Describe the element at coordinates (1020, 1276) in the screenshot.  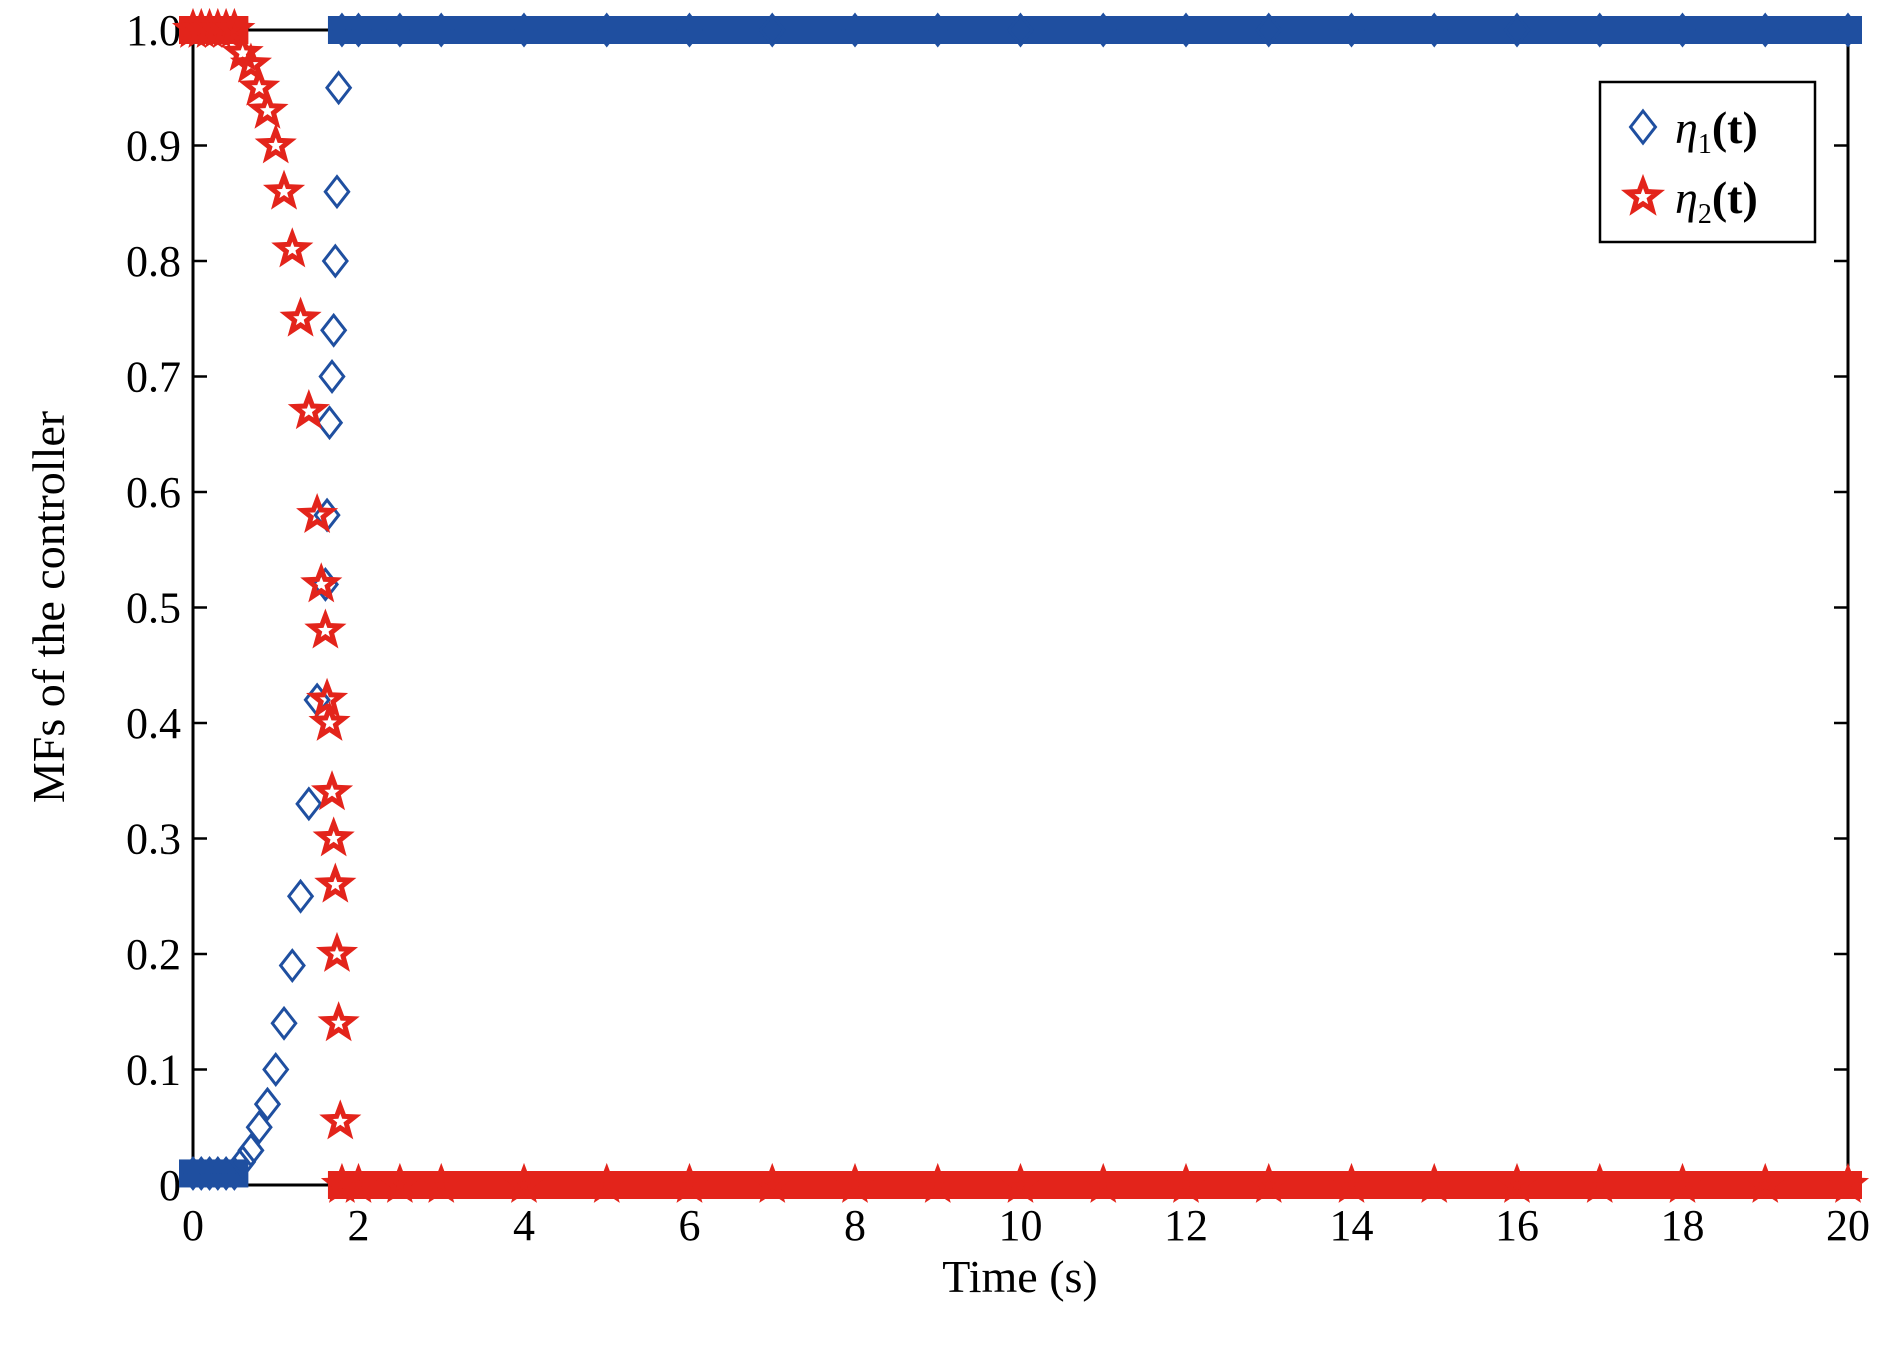
I see `x-axis-label: Time (s)` at that location.